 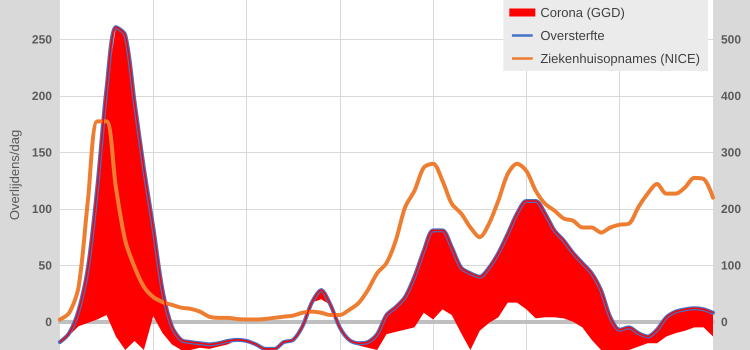 I want to click on y2-tick-label: 100, so click(x=731, y=265).